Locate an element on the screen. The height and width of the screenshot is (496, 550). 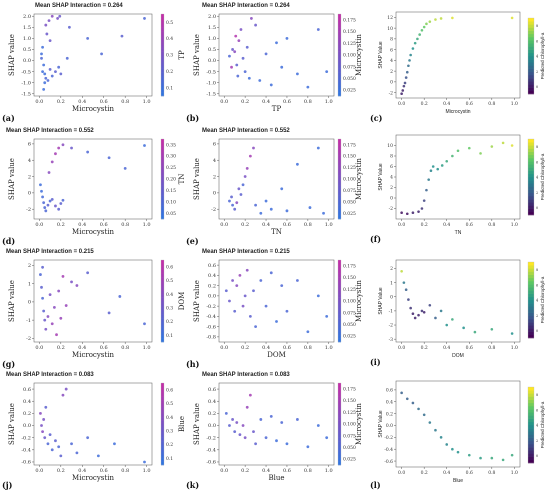
x-tick-label: 0.6 is located at coordinates (469, 473).